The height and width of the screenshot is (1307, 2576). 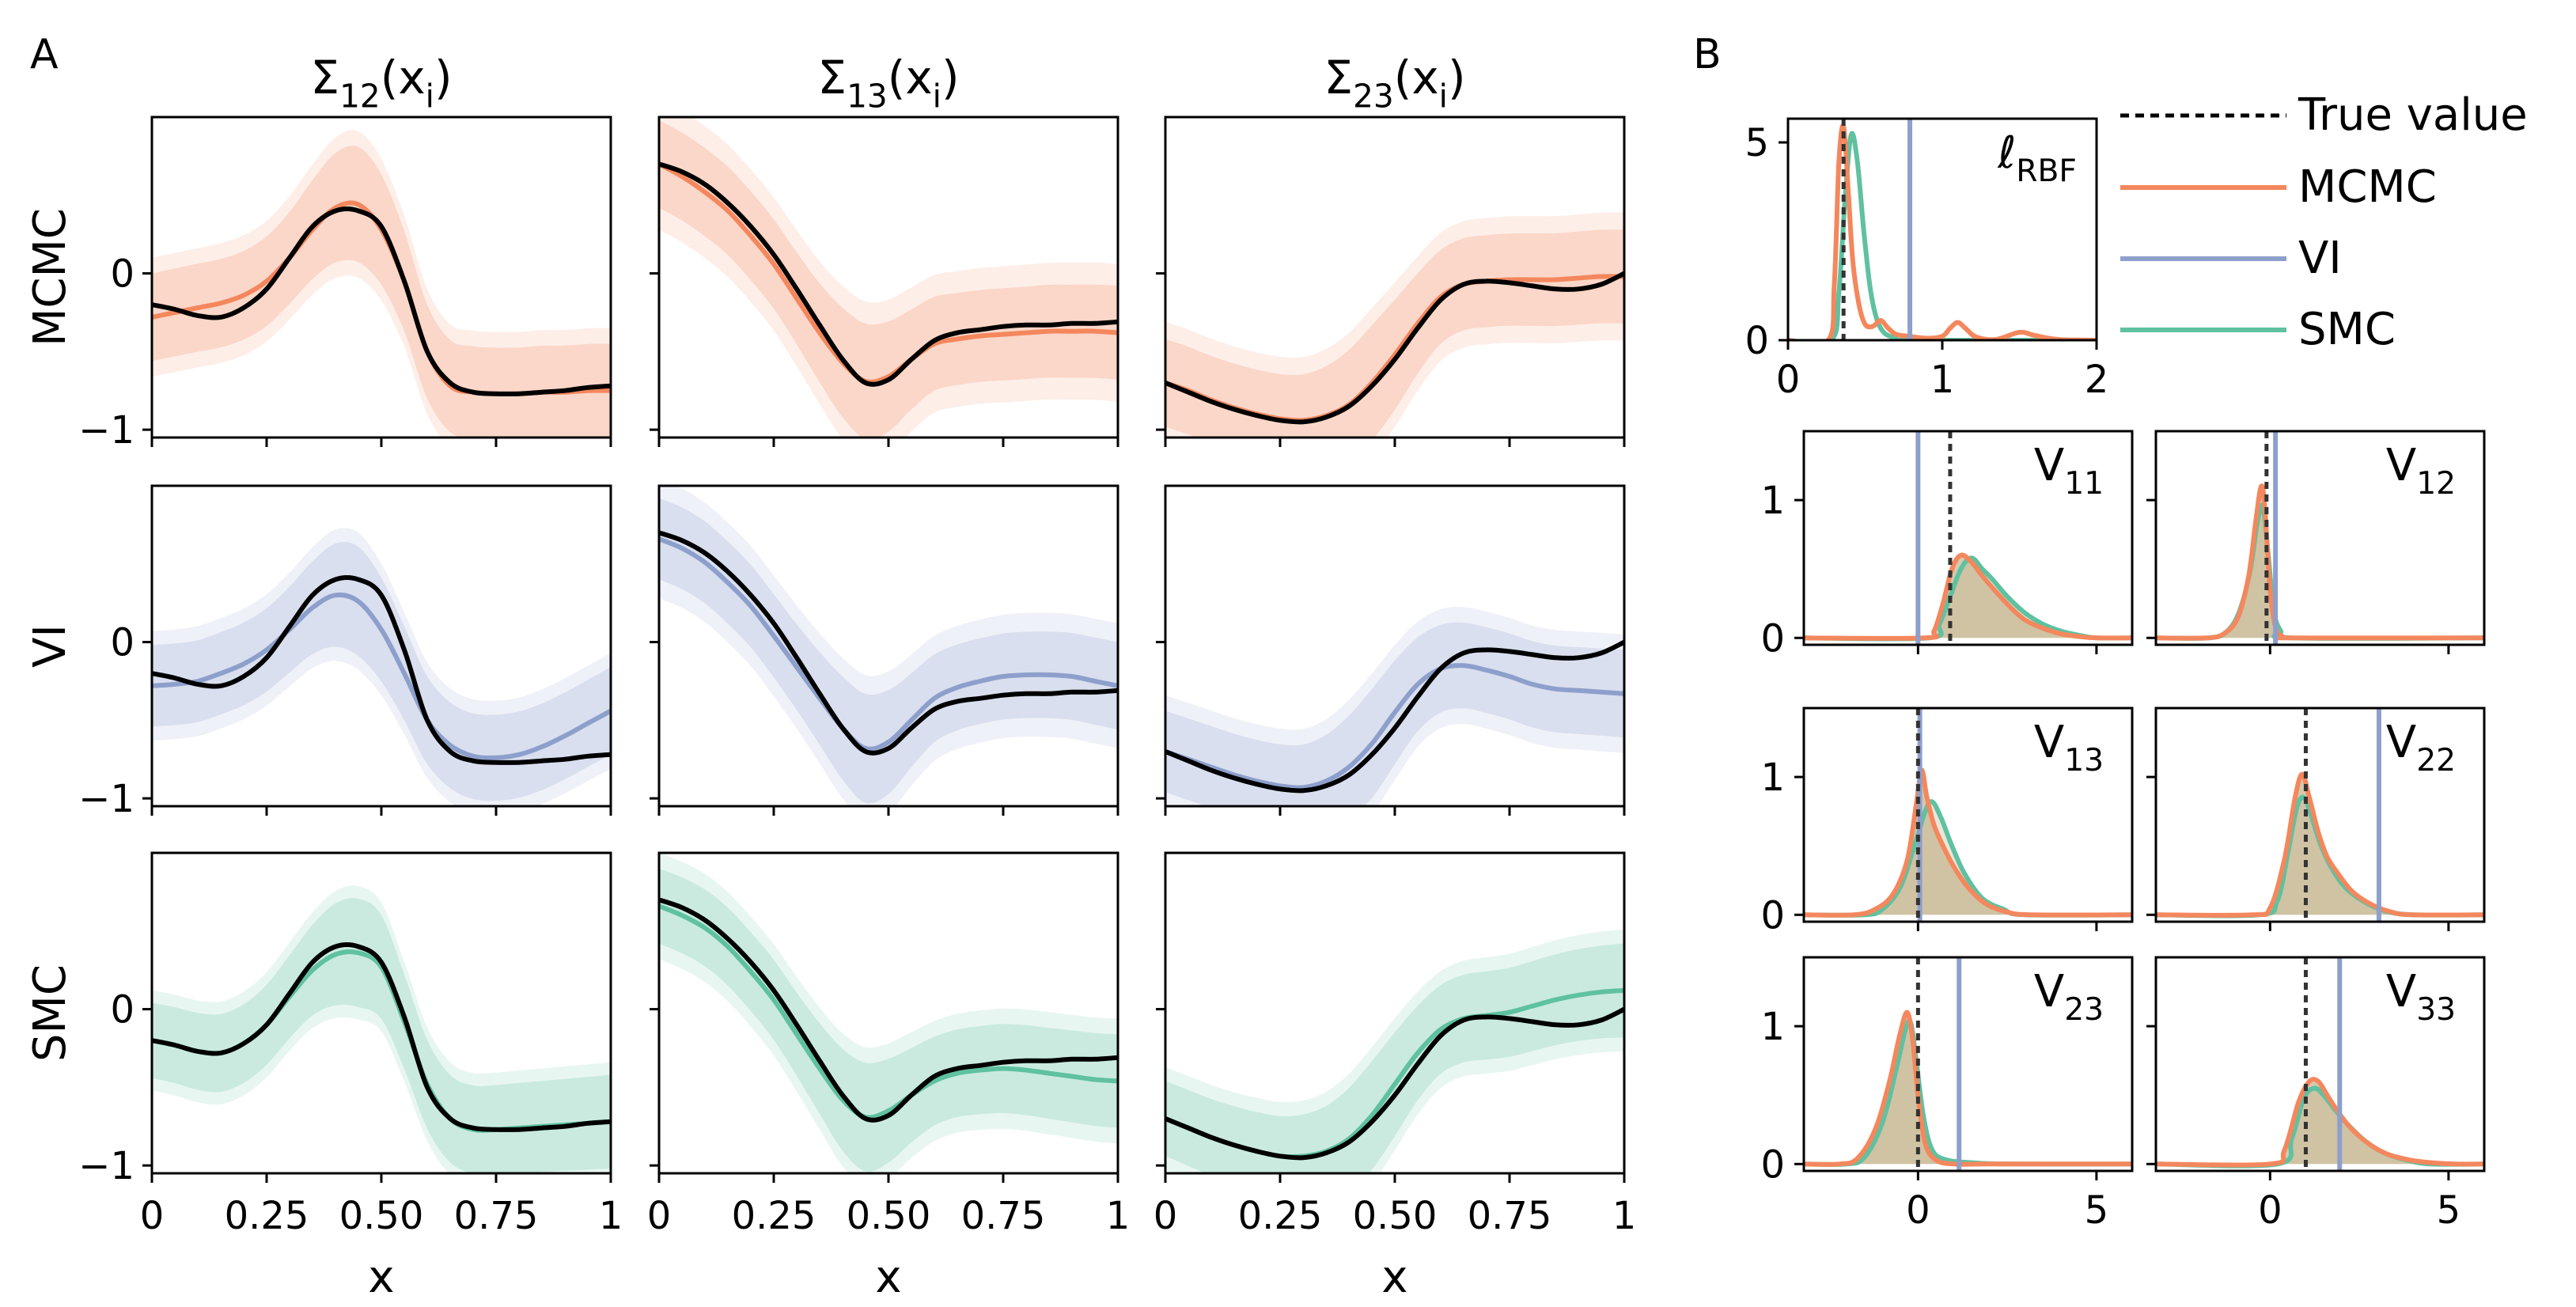 What do you see at coordinates (1756, 143) in the screenshot?
I see `y-tick-label: 5` at bounding box center [1756, 143].